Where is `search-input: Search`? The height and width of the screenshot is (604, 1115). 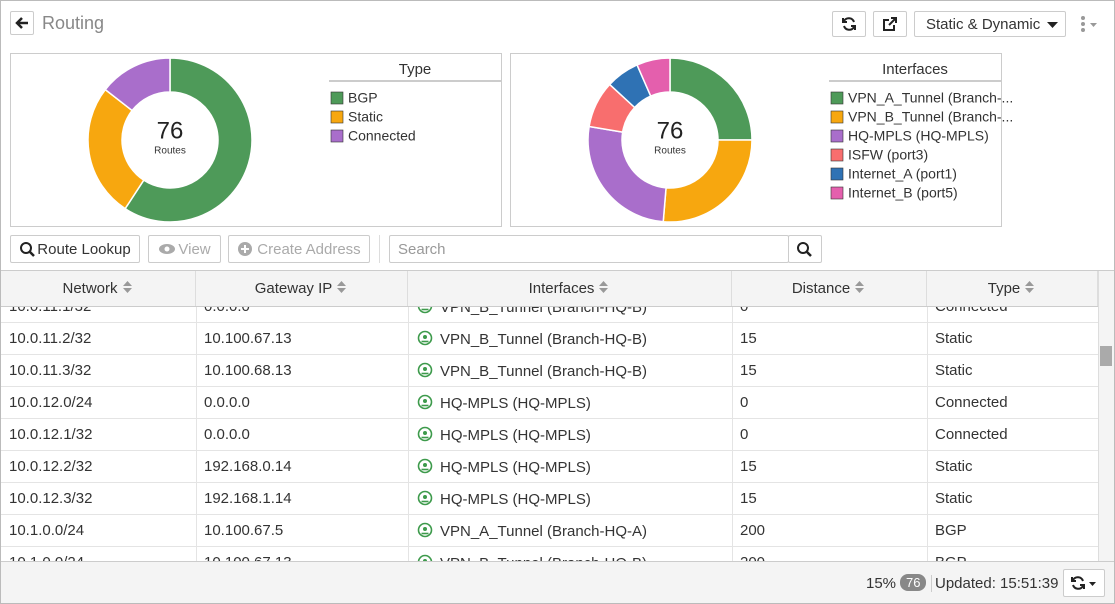 search-input: Search is located at coordinates (589, 249).